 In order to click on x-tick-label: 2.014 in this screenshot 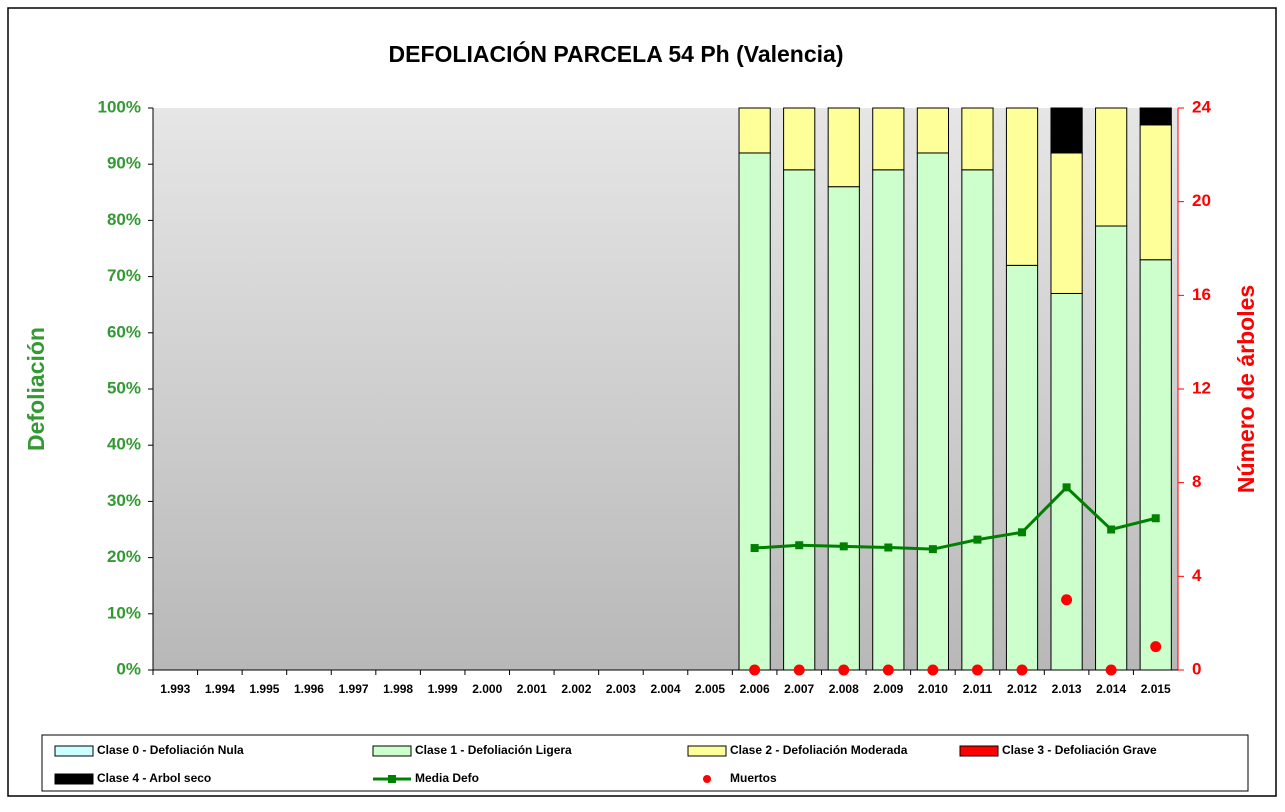, I will do `click(1111, 689)`.